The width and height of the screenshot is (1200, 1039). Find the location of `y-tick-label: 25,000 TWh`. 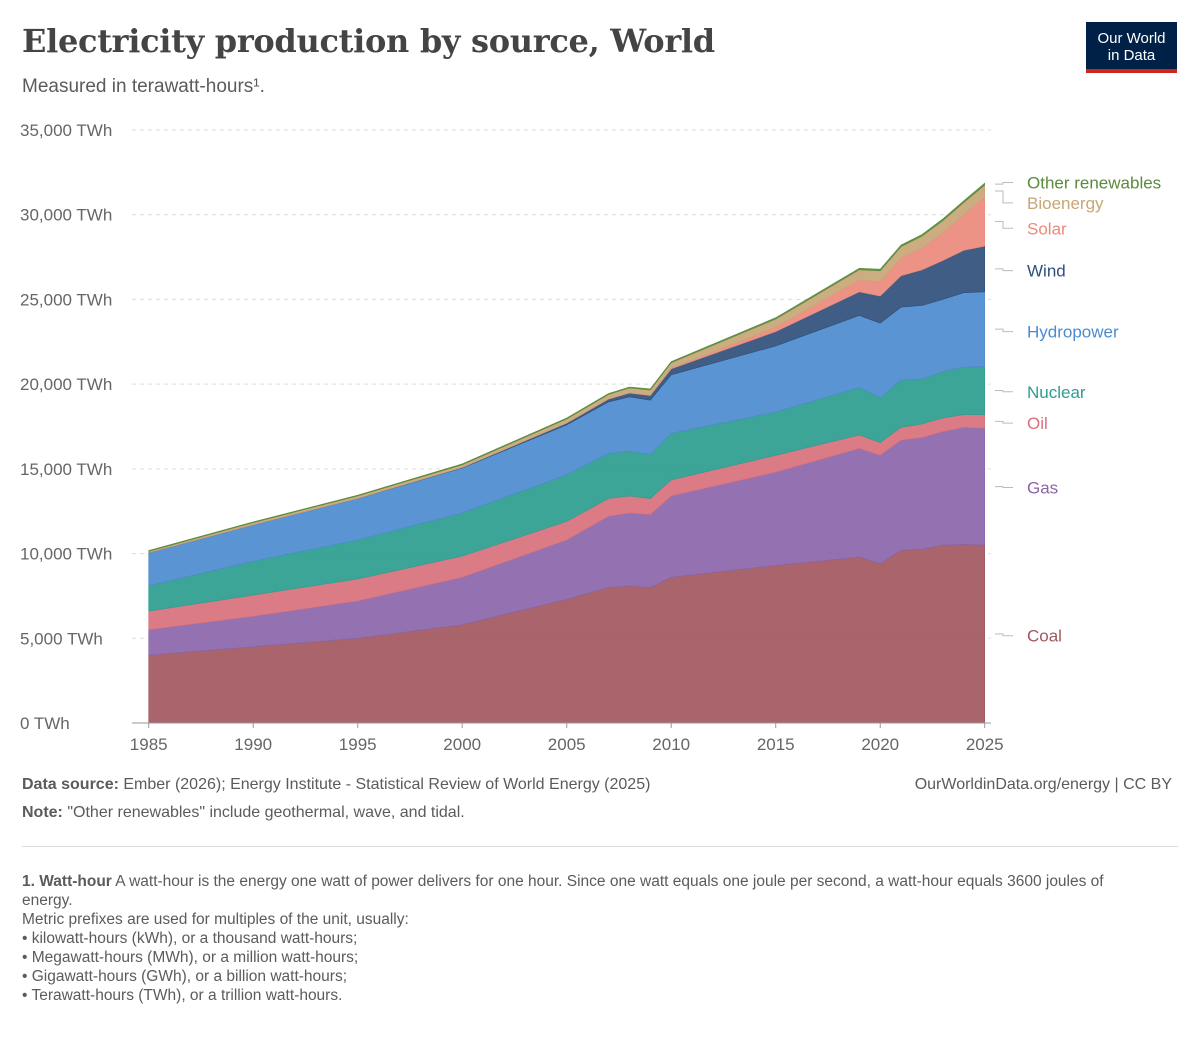

y-tick-label: 25,000 TWh is located at coordinates (66, 299).